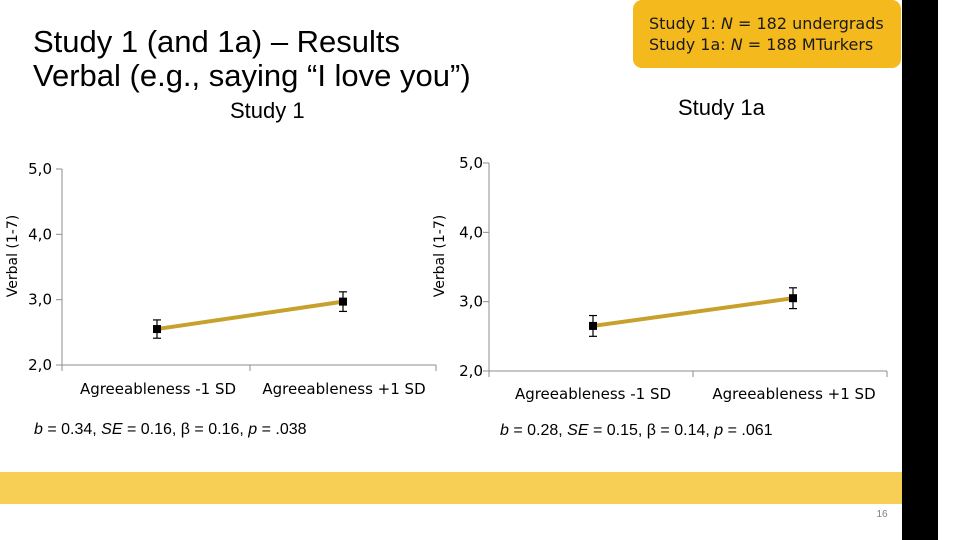 This screenshot has height=540, width=960. What do you see at coordinates (538, 430) in the screenshot?
I see `stat-value: = 0.28,` at bounding box center [538, 430].